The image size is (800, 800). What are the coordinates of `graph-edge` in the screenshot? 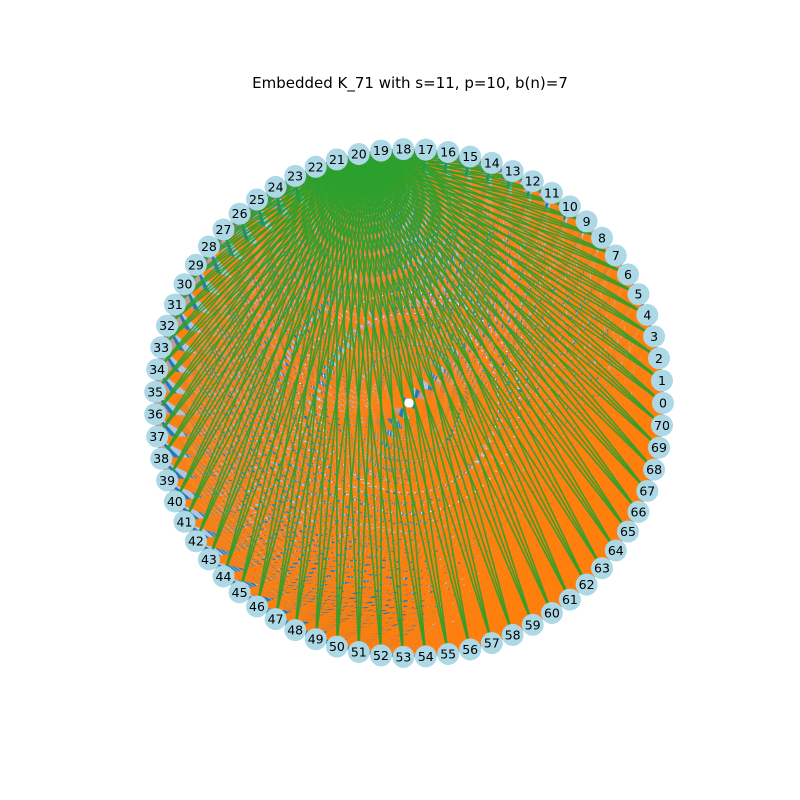 It's located at (520, 584).